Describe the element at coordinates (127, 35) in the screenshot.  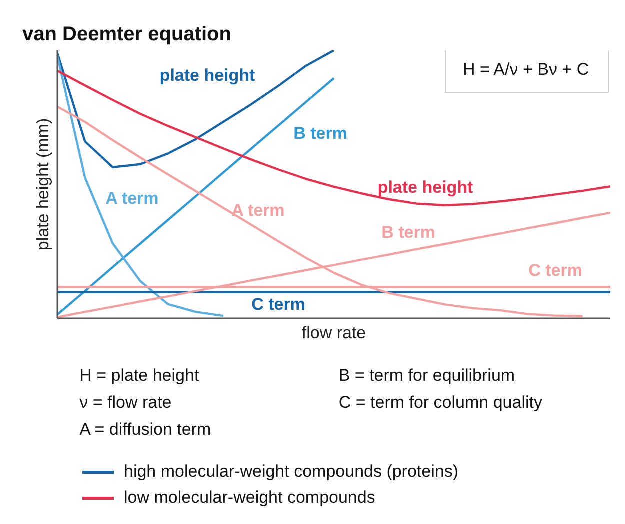
I see `chart-title: van Deemter equation` at that location.